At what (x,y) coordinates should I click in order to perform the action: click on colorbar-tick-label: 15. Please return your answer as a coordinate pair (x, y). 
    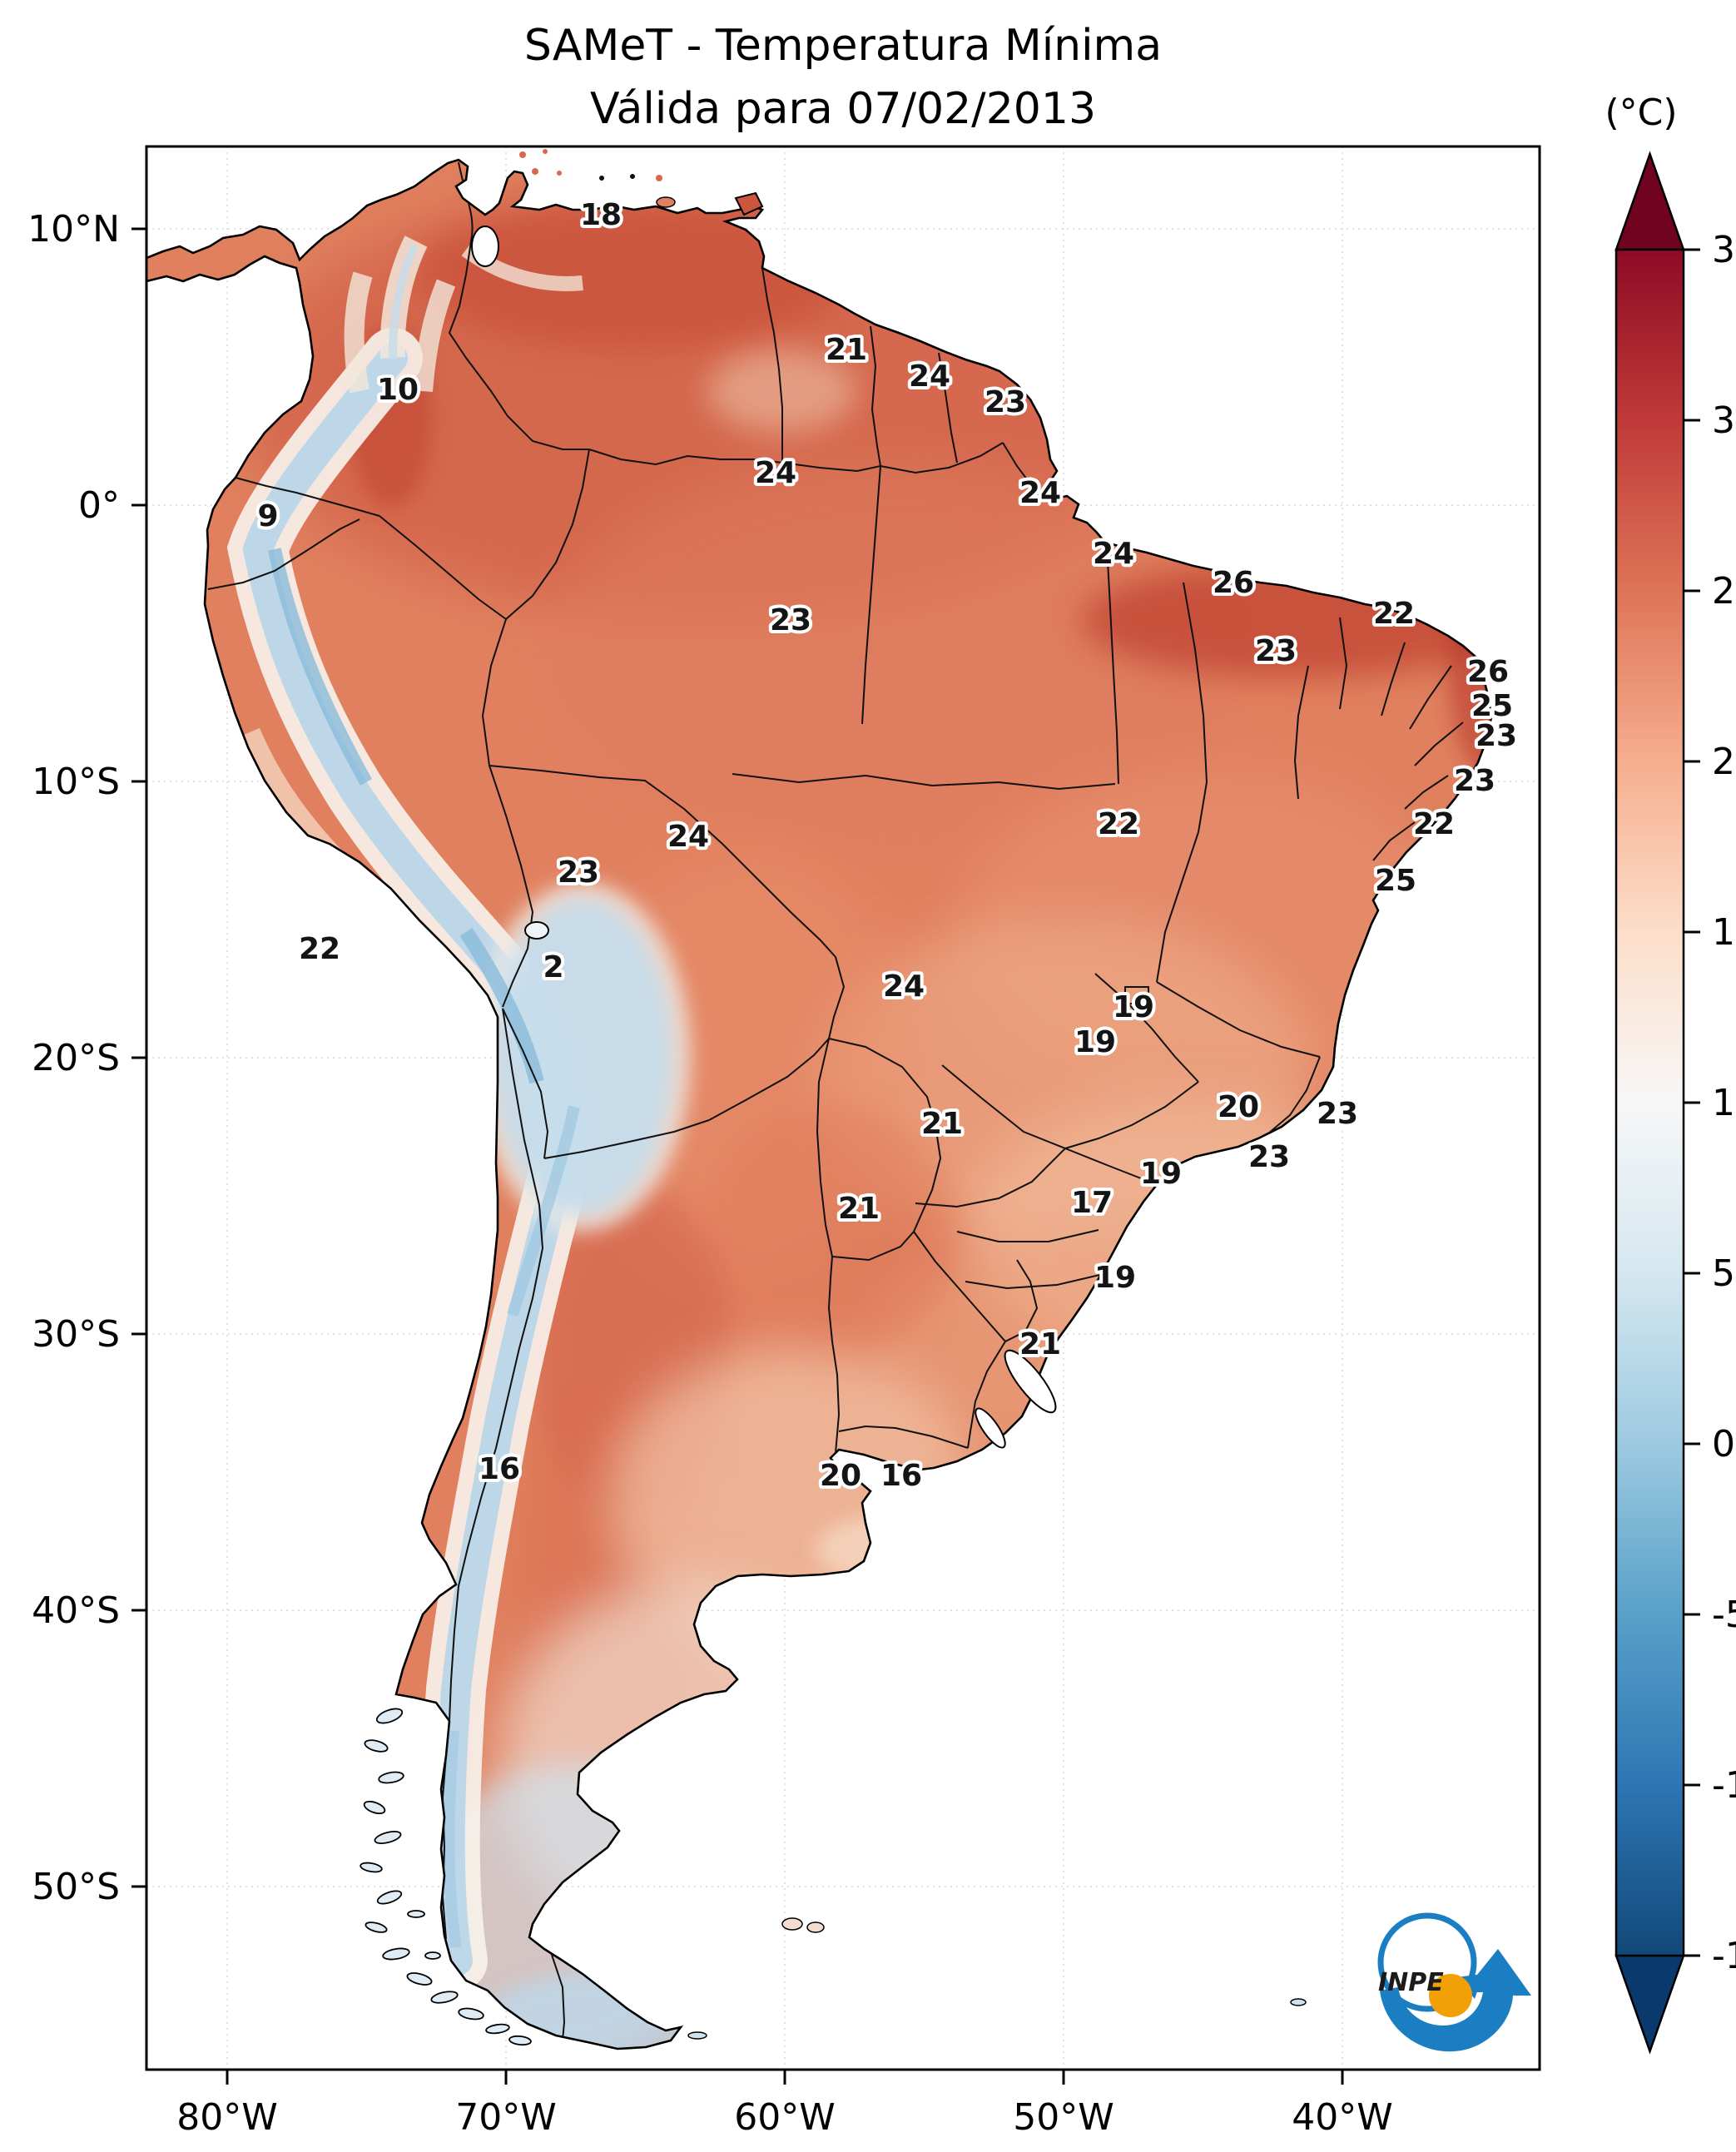
    Looking at the image, I should click on (1724, 932).